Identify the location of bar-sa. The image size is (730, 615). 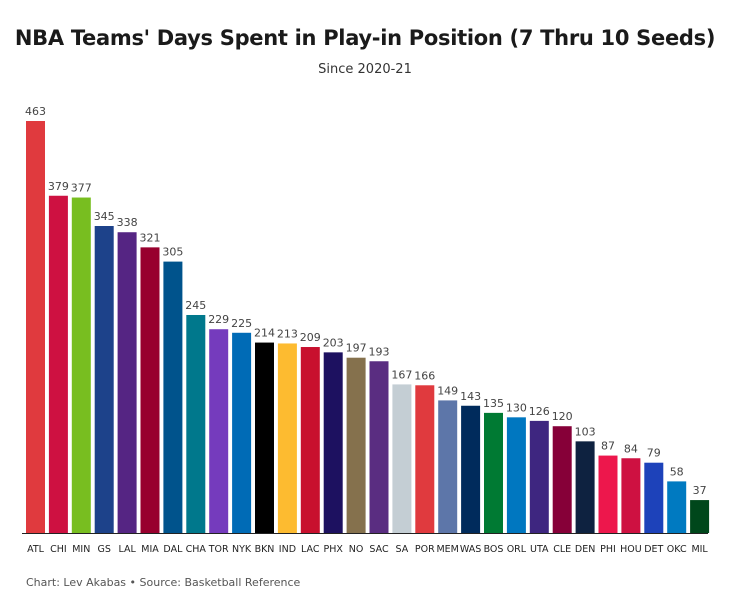
(402, 458).